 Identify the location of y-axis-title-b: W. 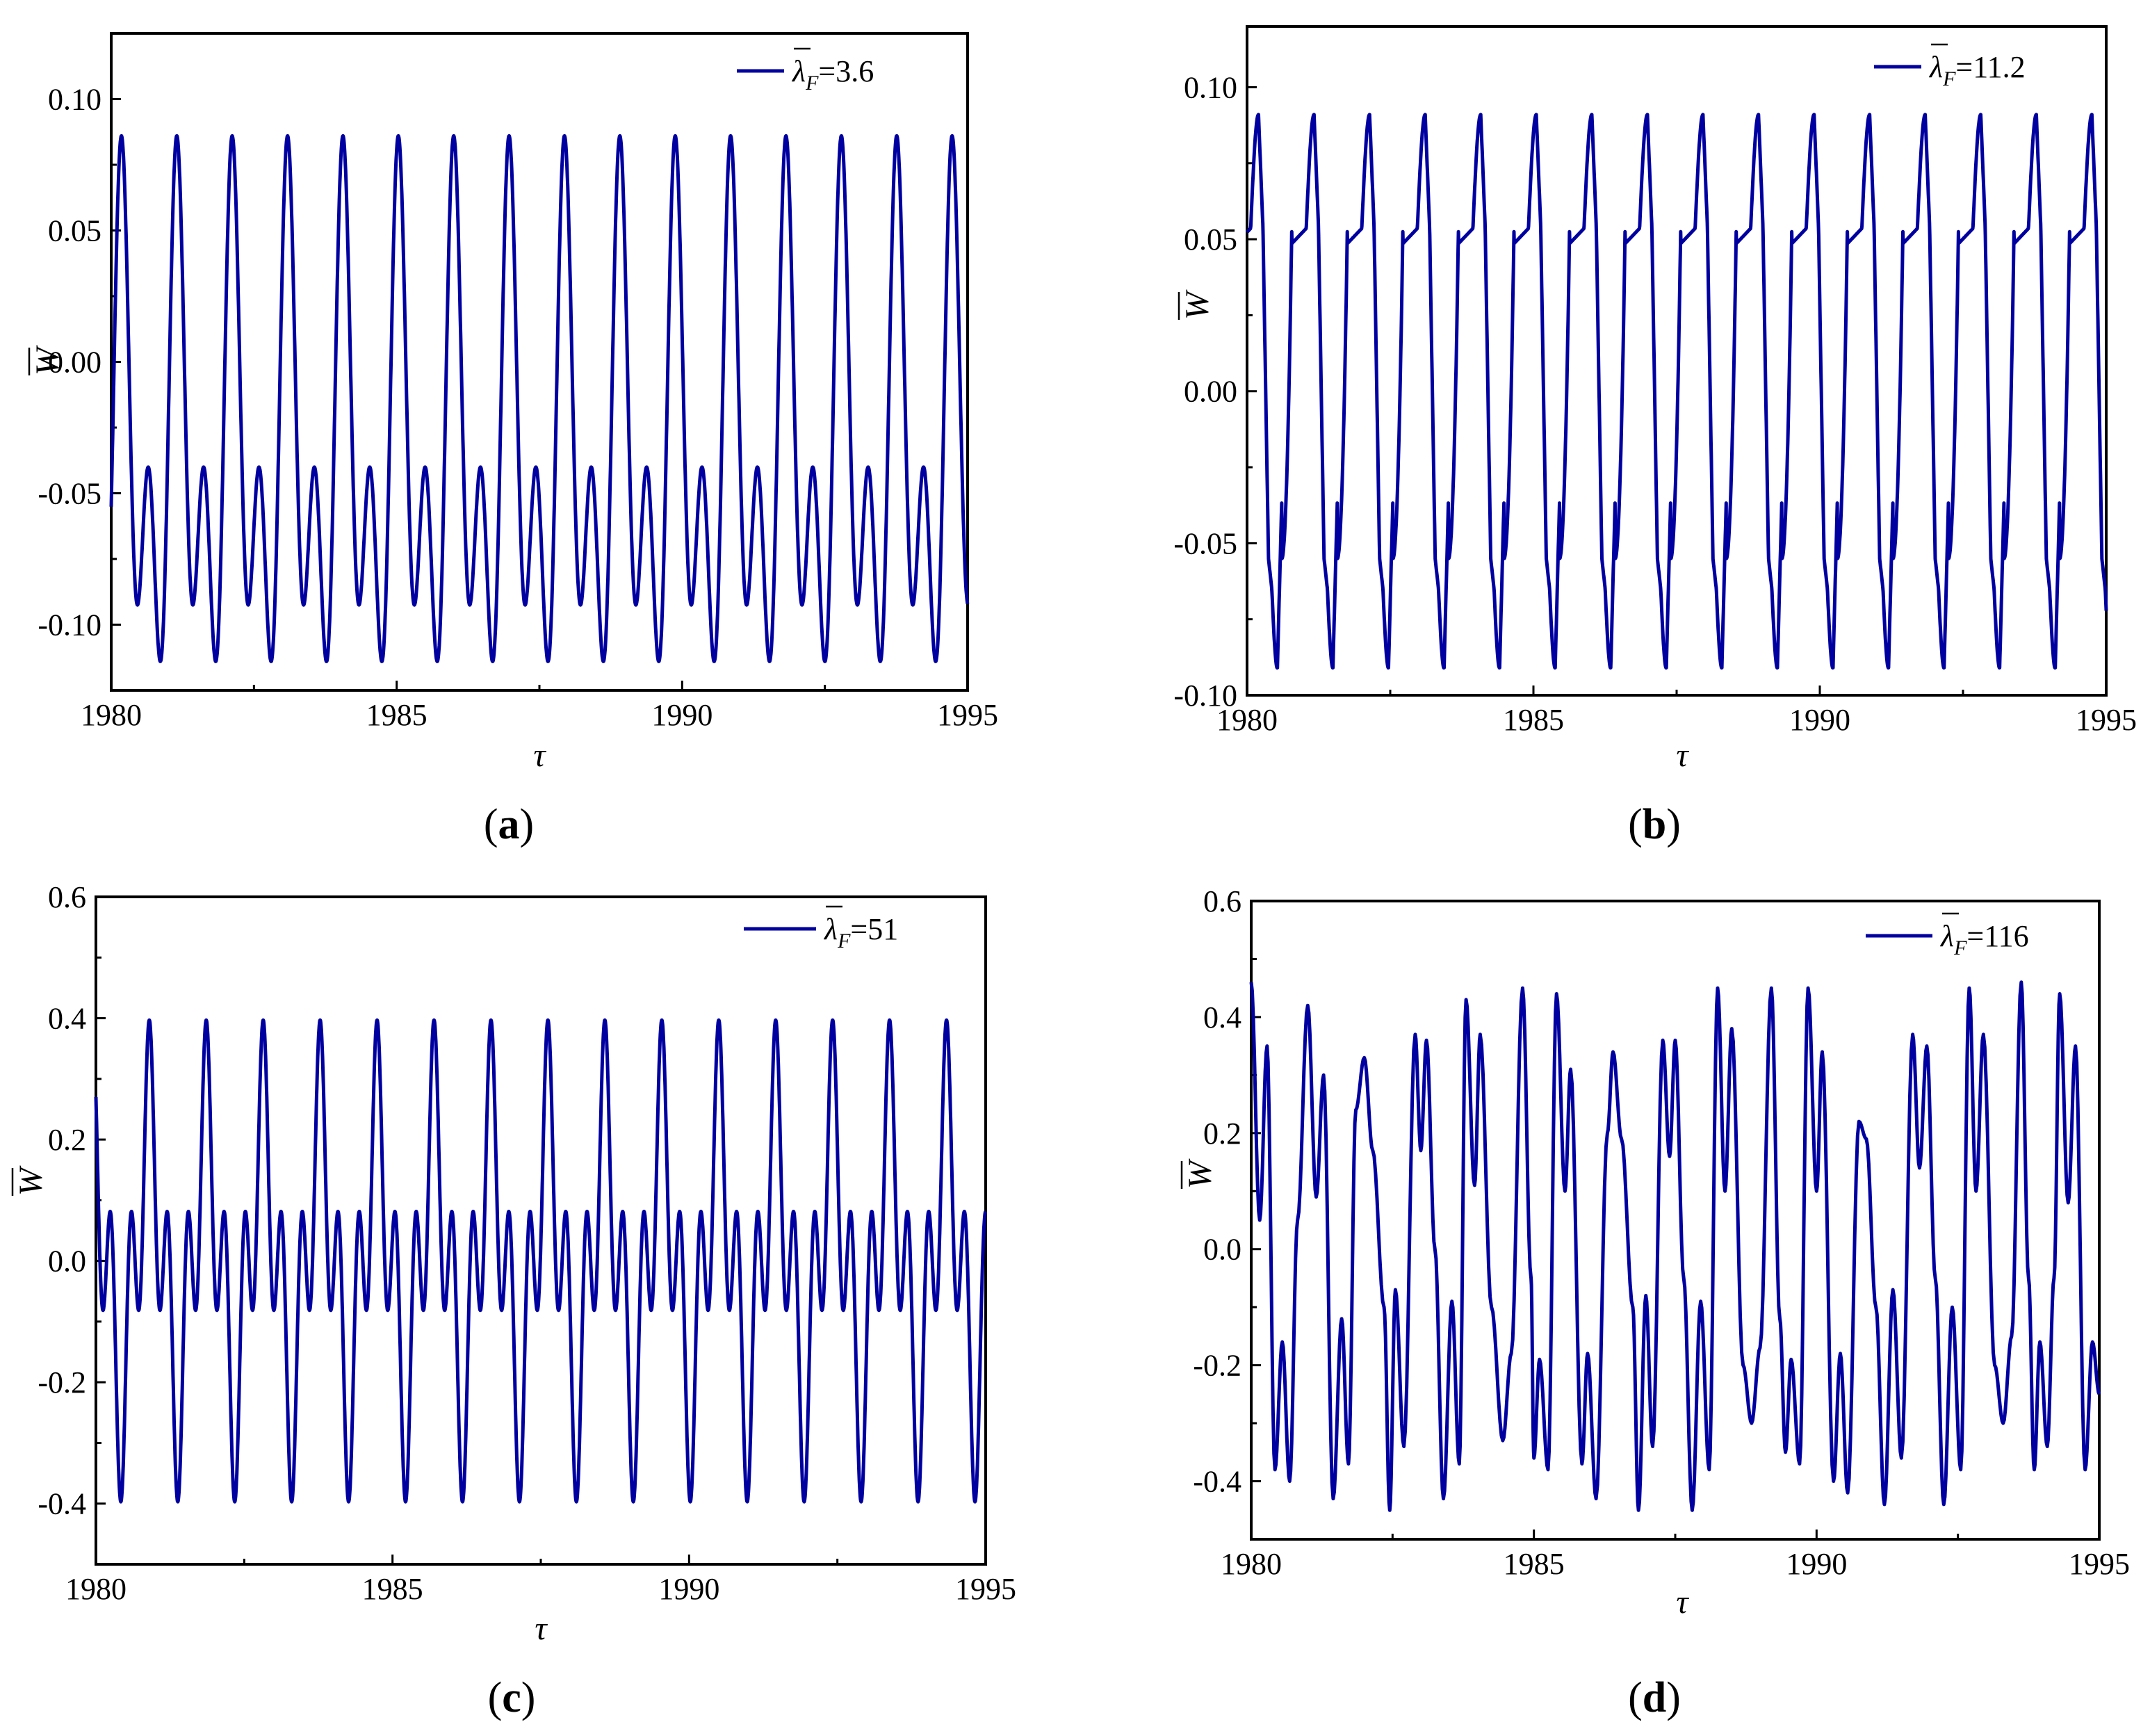
(1197, 304).